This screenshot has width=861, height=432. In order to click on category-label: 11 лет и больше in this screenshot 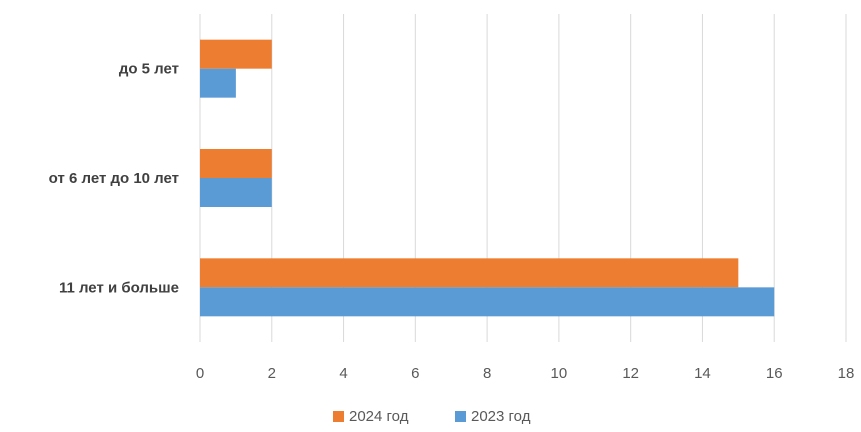, I will do `click(119, 287)`.